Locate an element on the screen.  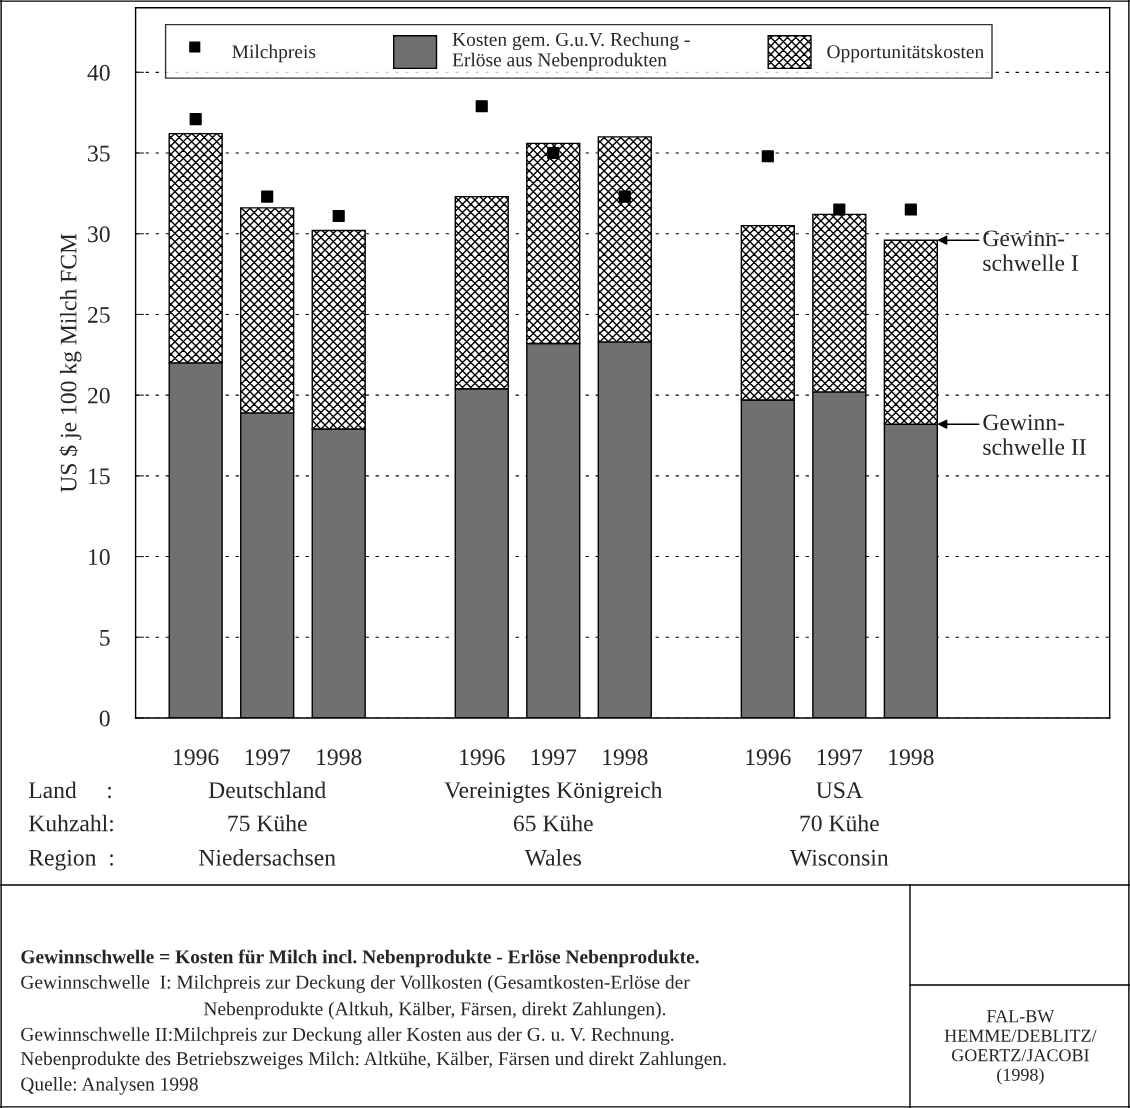
legend-label: Opportunitätskosten is located at coordinates (905, 53).